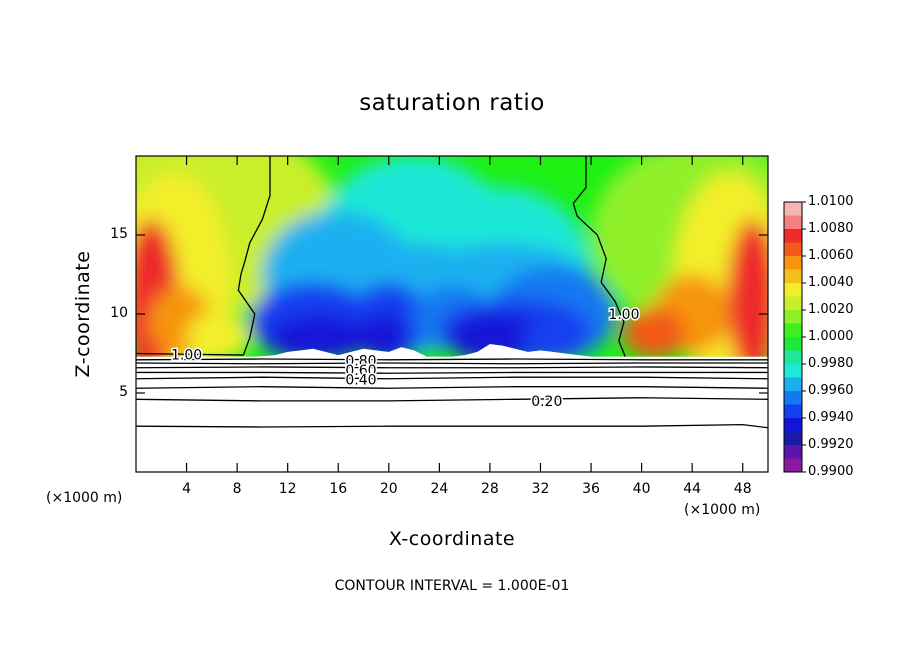  I want to click on x-tick-label: 36, so click(591, 489).